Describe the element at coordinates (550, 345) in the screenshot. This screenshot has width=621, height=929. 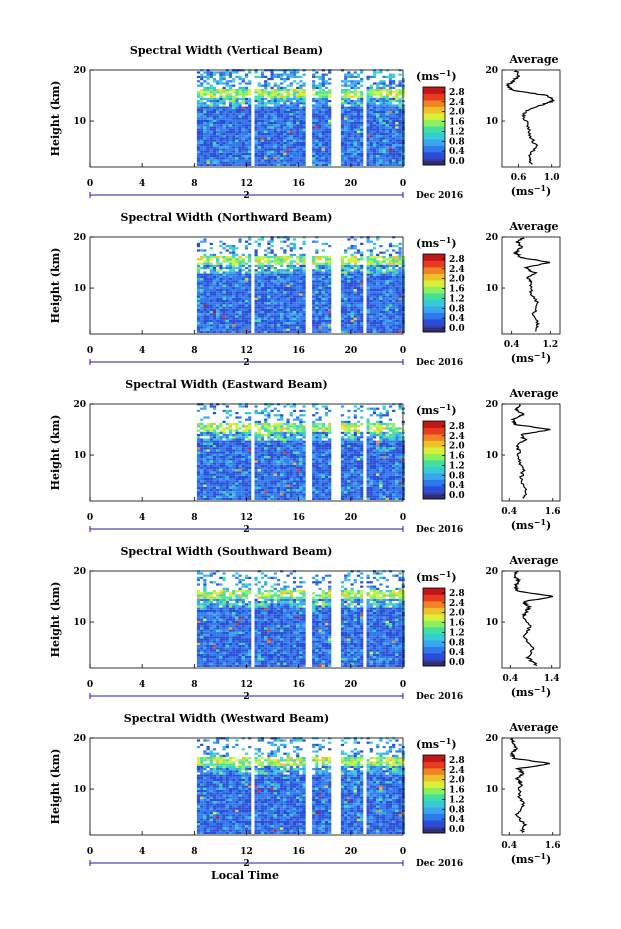
I see `average-x-tick-label: 1.2` at that location.